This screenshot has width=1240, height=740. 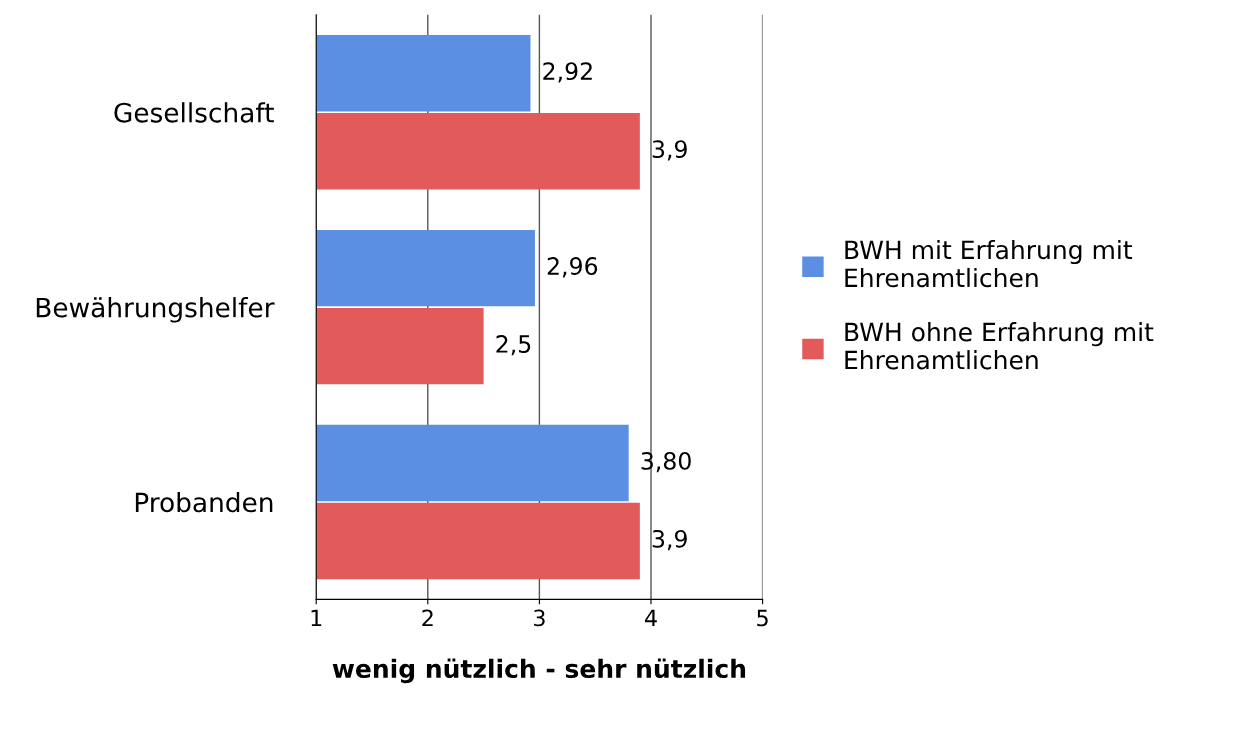 What do you see at coordinates (513, 345) in the screenshot?
I see `data-label: 2,5` at bounding box center [513, 345].